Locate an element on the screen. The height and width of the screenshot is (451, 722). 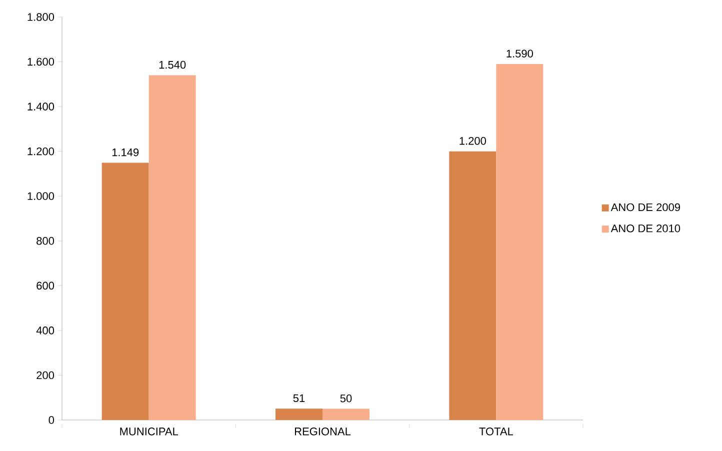
y-tick-label: 1.200 is located at coordinates (41, 151).